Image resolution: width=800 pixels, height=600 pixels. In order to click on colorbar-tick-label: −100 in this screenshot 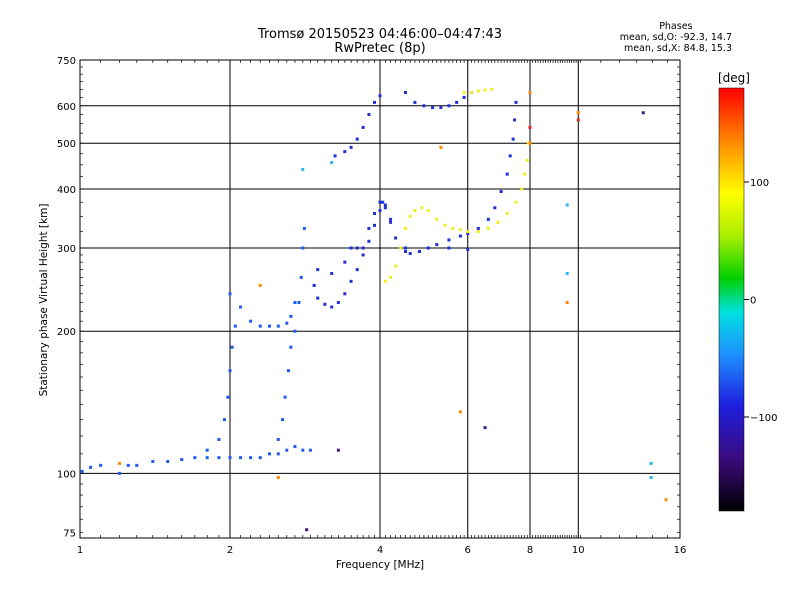, I will do `click(763, 418)`.